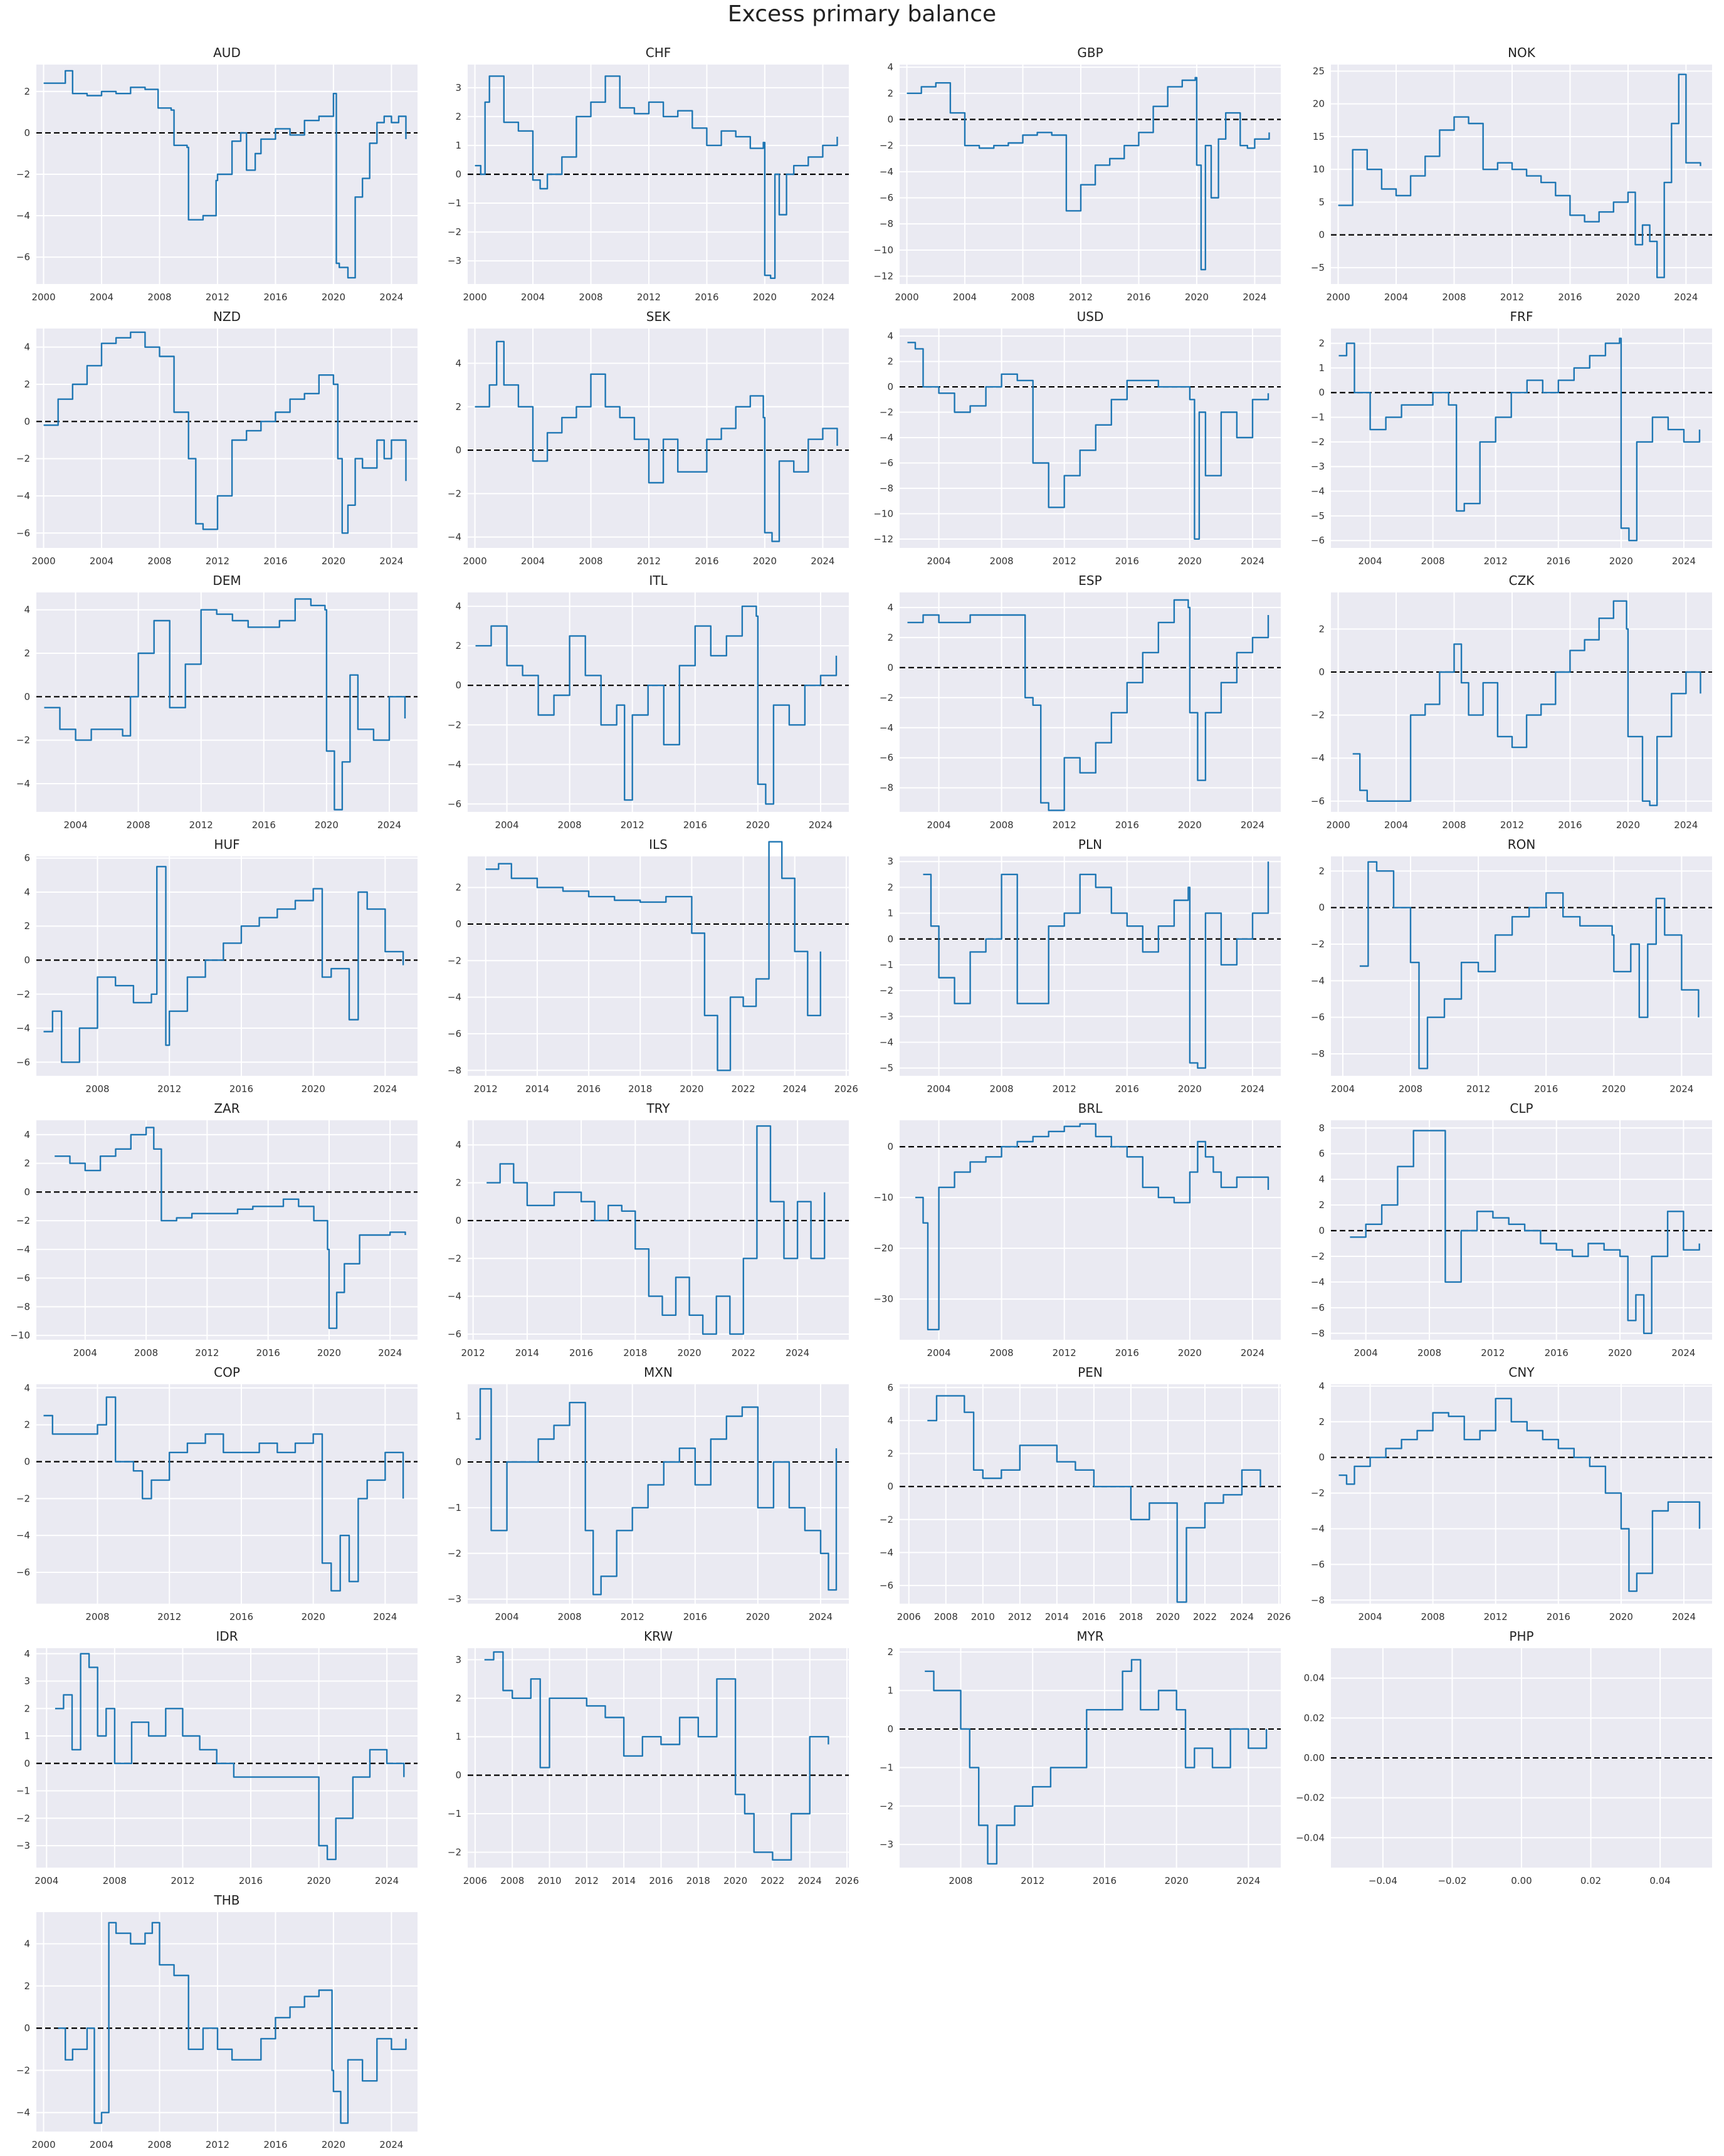 This screenshot has width=1724, height=2156. What do you see at coordinates (1310, 1798) in the screenshot?
I see `y-tick-label: −0.02` at bounding box center [1310, 1798].